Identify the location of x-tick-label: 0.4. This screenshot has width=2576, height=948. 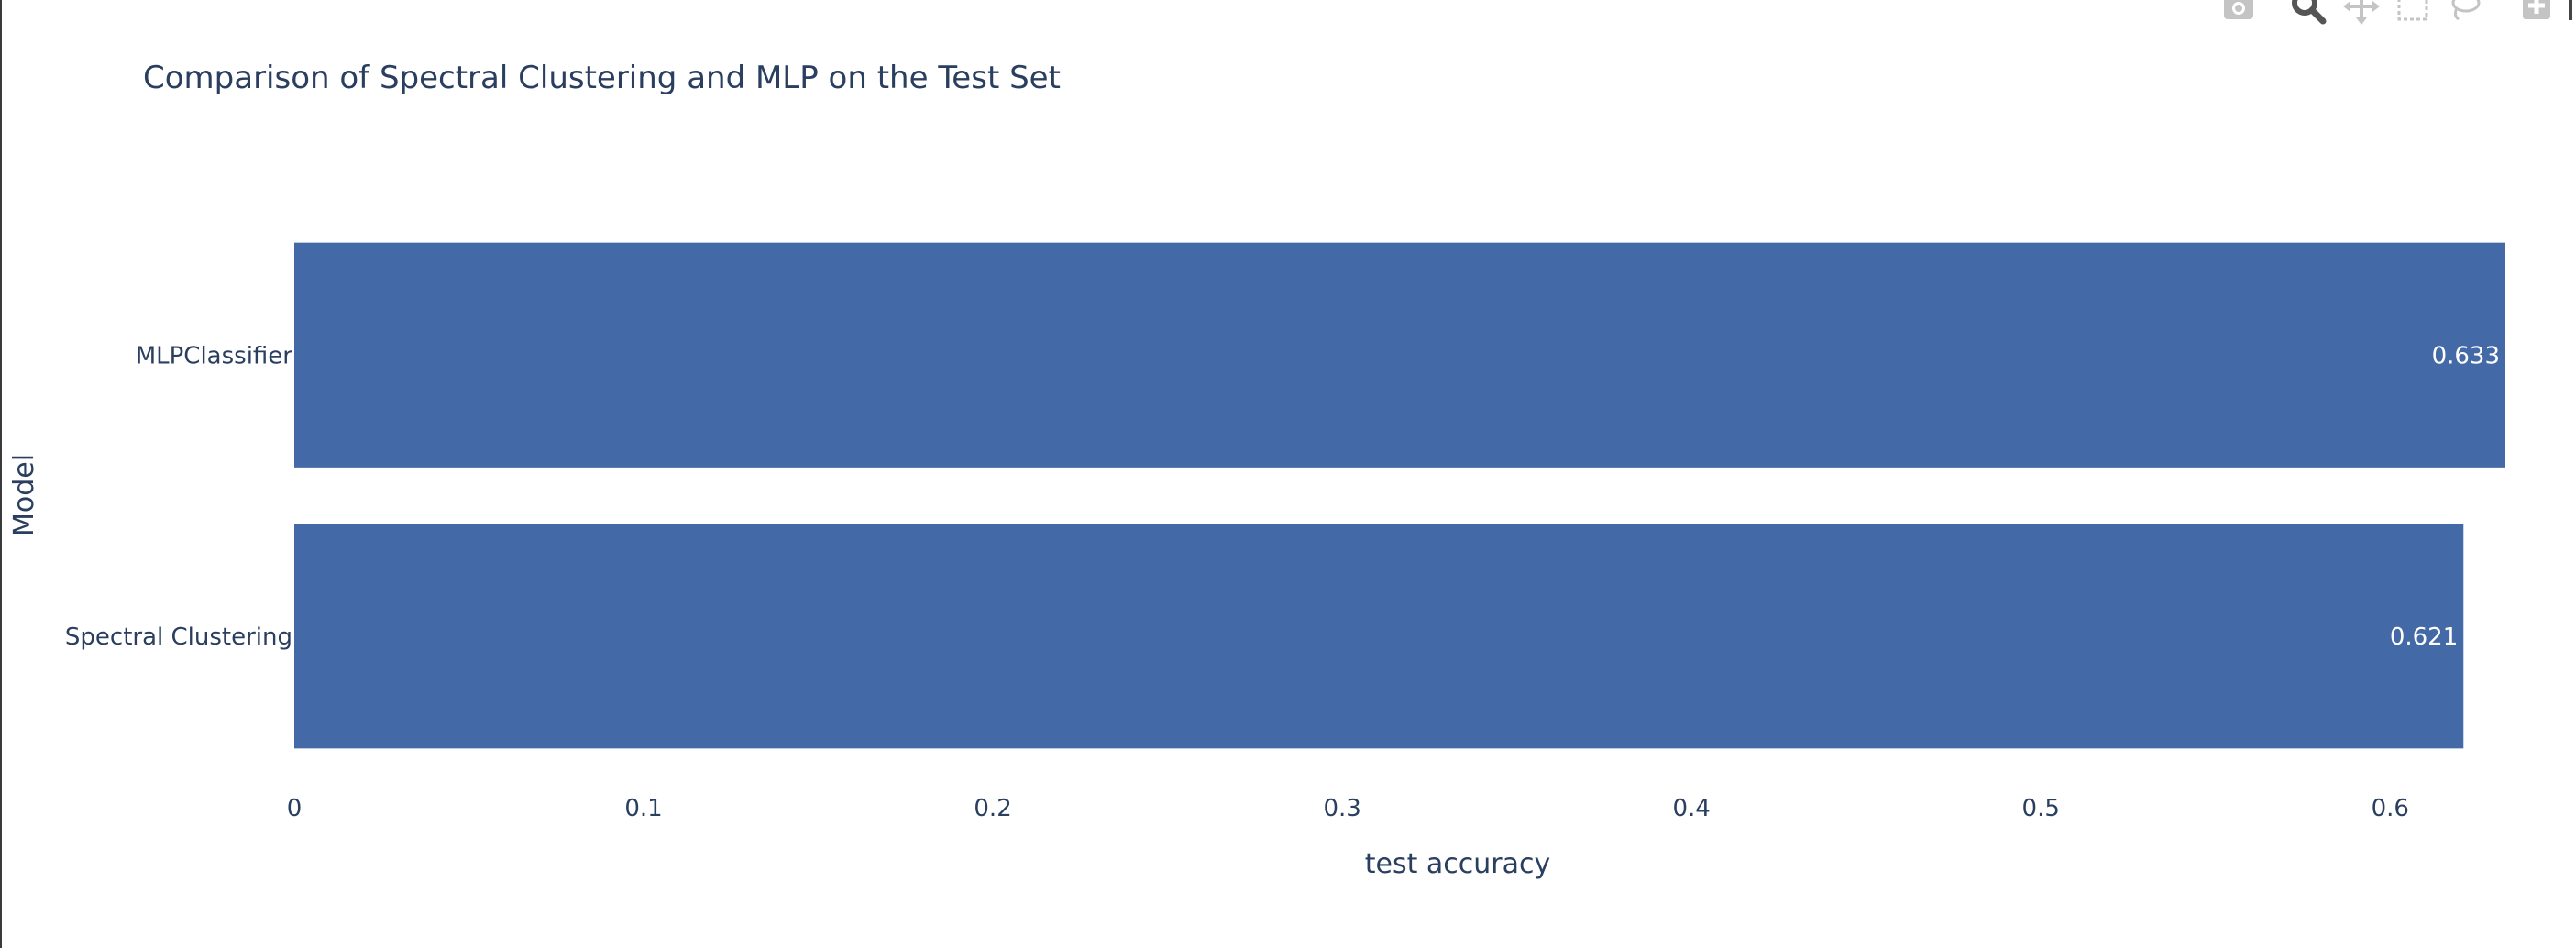
(1691, 808).